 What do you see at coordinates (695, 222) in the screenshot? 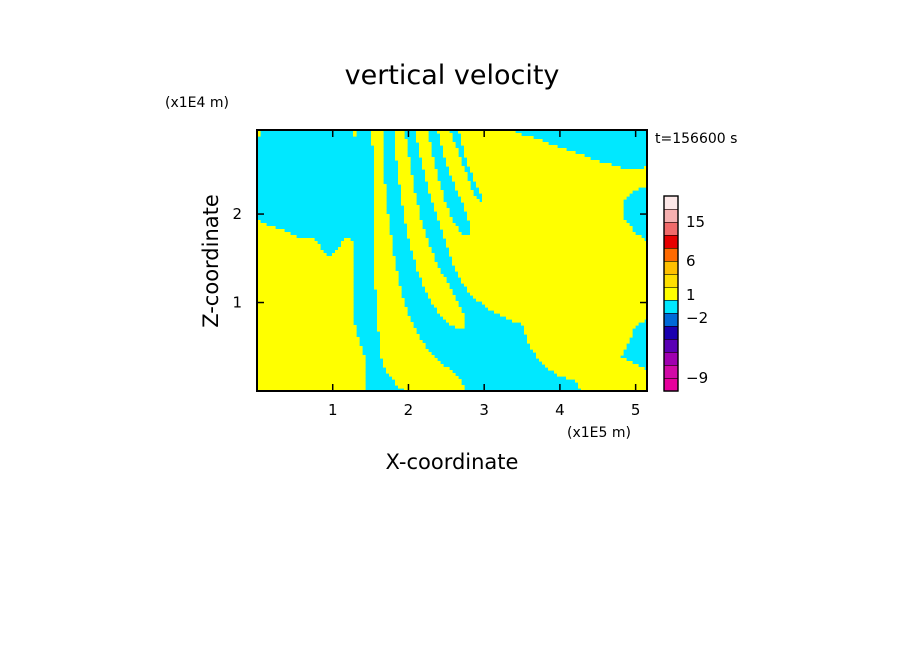
I see `colorbar-label: 15` at bounding box center [695, 222].